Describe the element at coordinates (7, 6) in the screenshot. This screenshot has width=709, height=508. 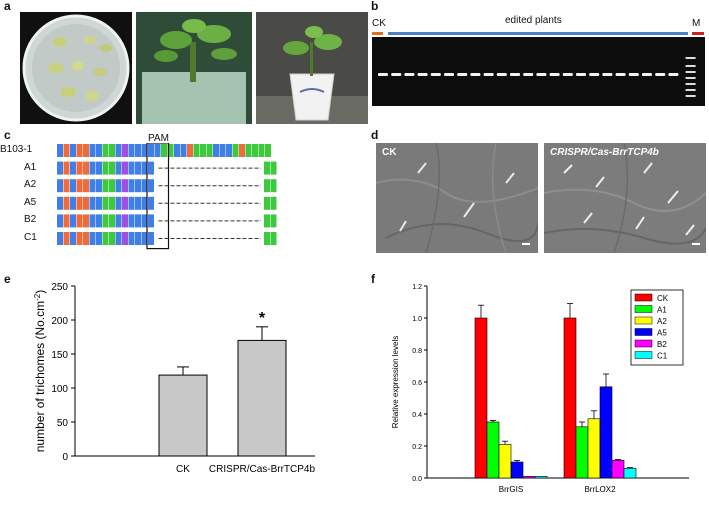
I see `panel-a-label: a` at that location.